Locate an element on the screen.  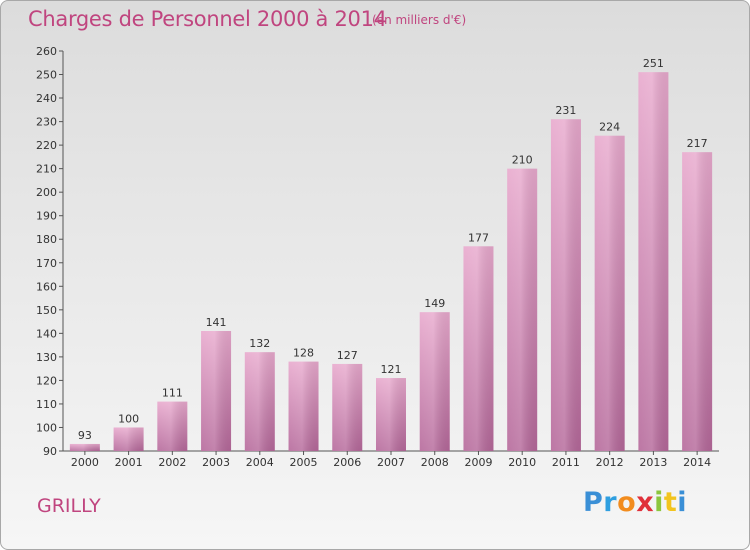
y-tick-label: 220 is located at coordinates (46, 145).